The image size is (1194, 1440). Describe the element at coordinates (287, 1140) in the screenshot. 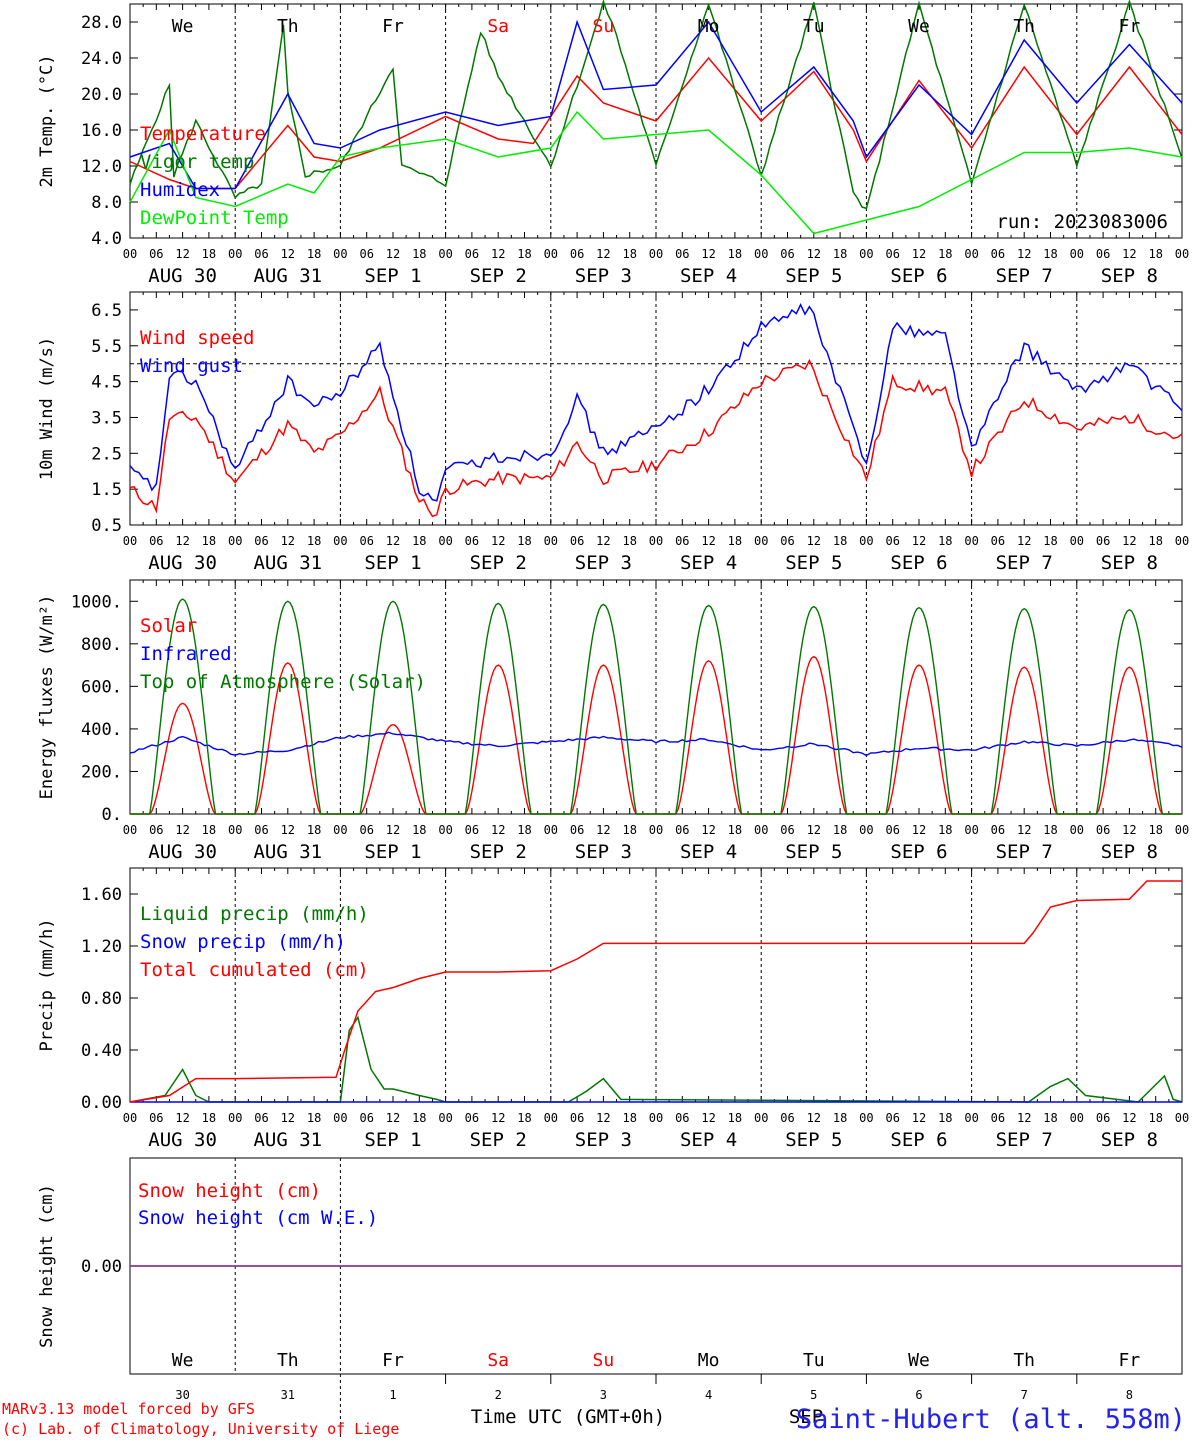

I see `date-label: AUG 31` at that location.